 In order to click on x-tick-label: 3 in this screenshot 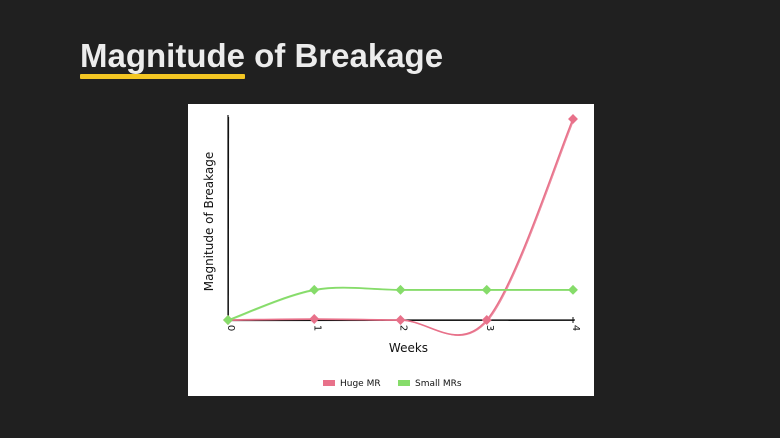, I will do `click(489, 328)`.